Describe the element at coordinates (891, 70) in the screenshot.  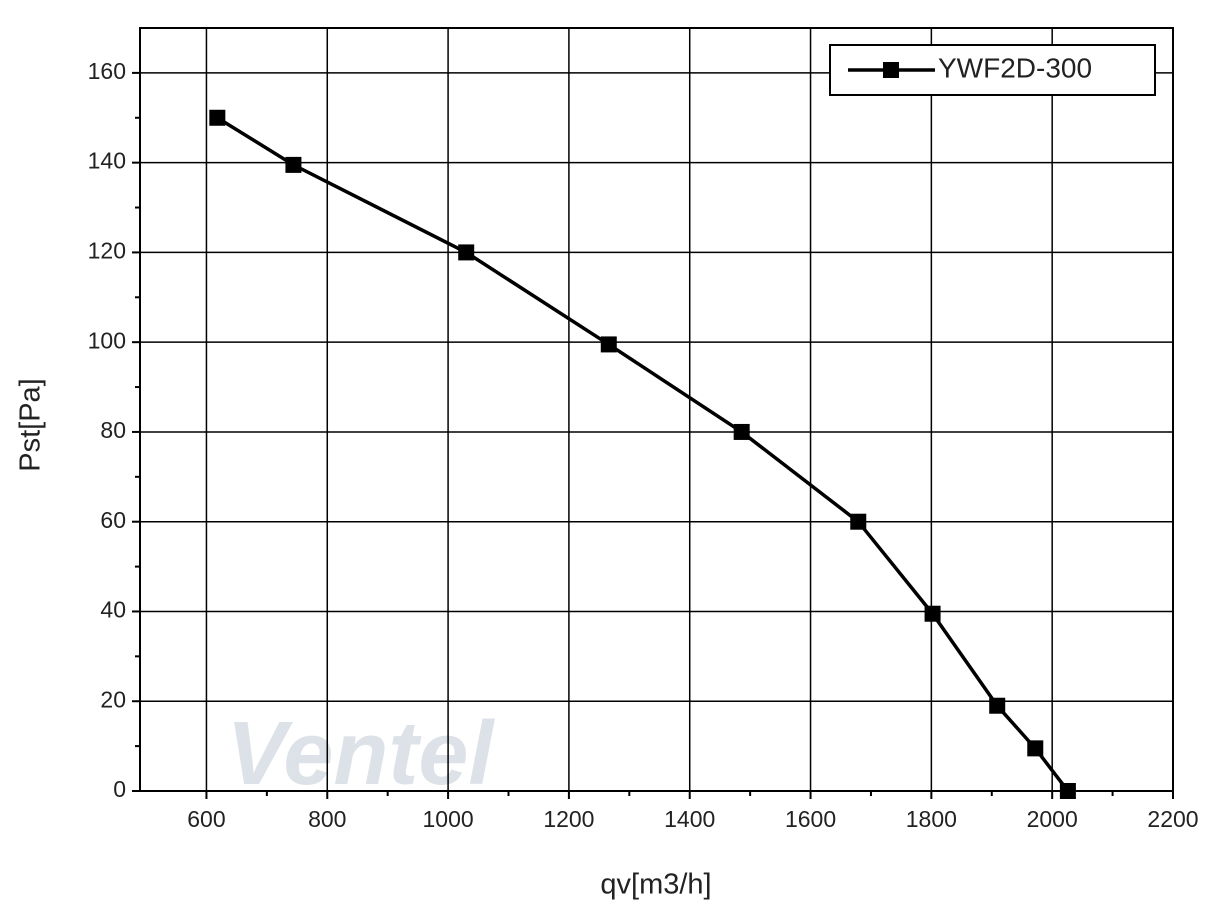
I see `legend-marker` at that location.